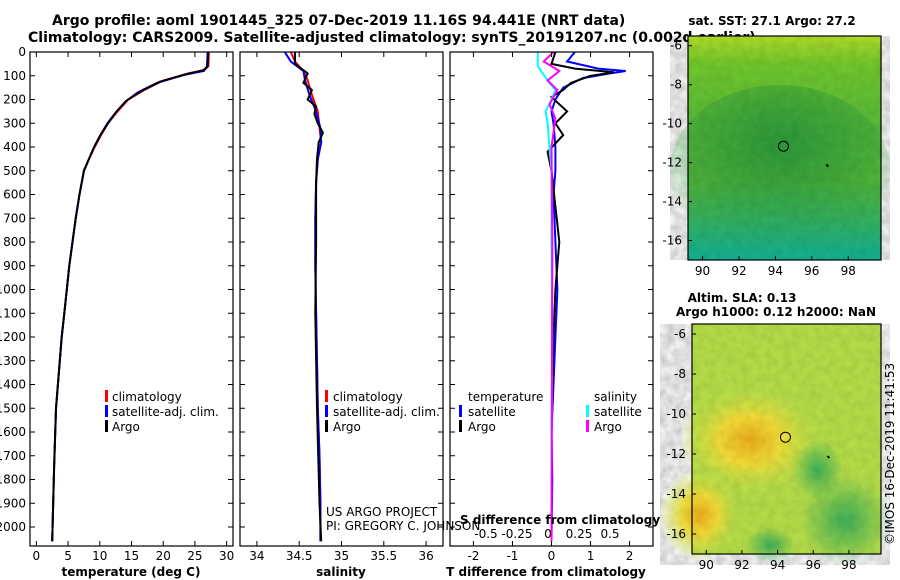 The height and width of the screenshot is (580, 900). What do you see at coordinates (13, 290) in the screenshot?
I see `depth-tick-label: 1000` at bounding box center [13, 290].